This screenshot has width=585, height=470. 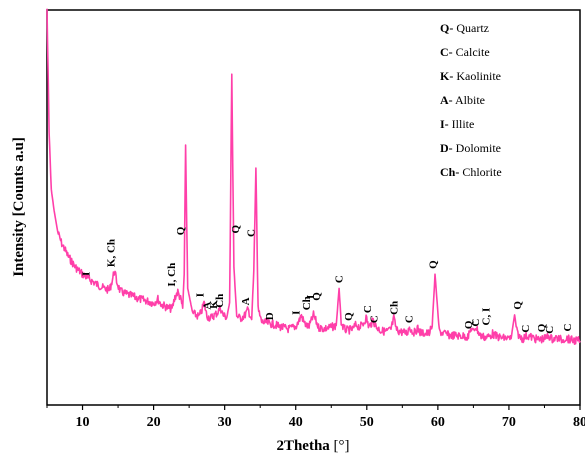 What do you see at coordinates (112, 253) in the screenshot?
I see `peak-label: K, Ch` at bounding box center [112, 253].